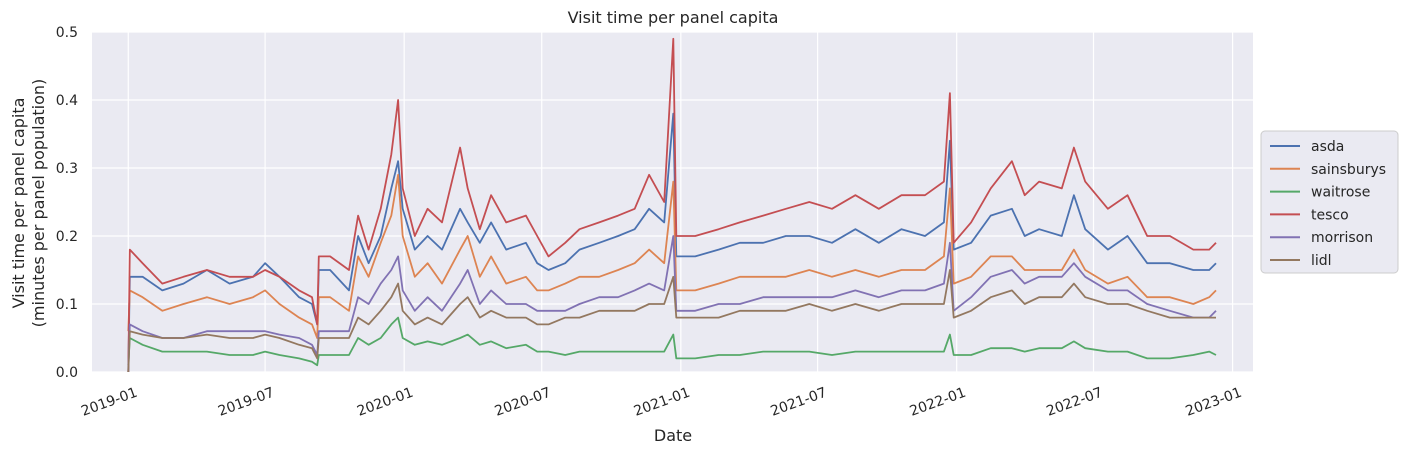 The width and height of the screenshot is (1408, 454). I want to click on legend: asda sainsburys waitrose tesco morrison lidl, so click(1329, 202).